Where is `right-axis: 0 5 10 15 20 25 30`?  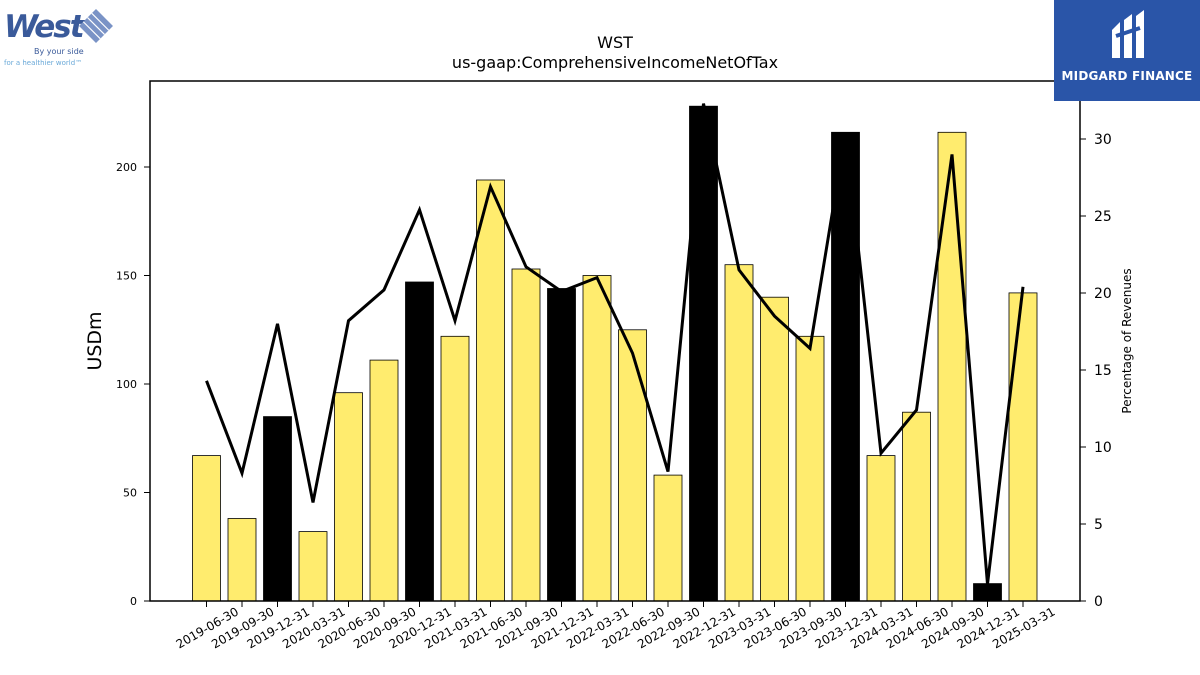
right-axis: 0 5 10 15 20 25 30 is located at coordinates (1096, 371).